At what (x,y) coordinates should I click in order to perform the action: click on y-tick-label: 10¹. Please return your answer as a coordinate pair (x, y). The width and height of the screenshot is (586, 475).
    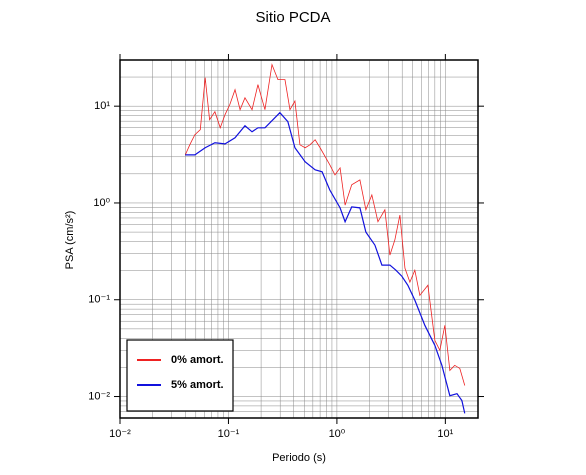
    Looking at the image, I should click on (102, 106).